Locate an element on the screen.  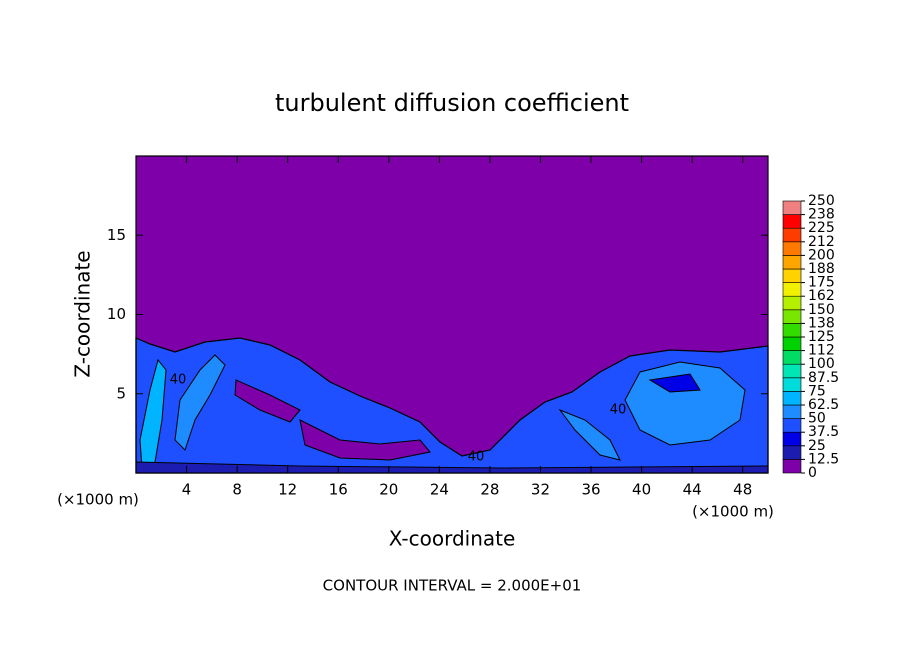
x-tick-label: 8 is located at coordinates (237, 490).